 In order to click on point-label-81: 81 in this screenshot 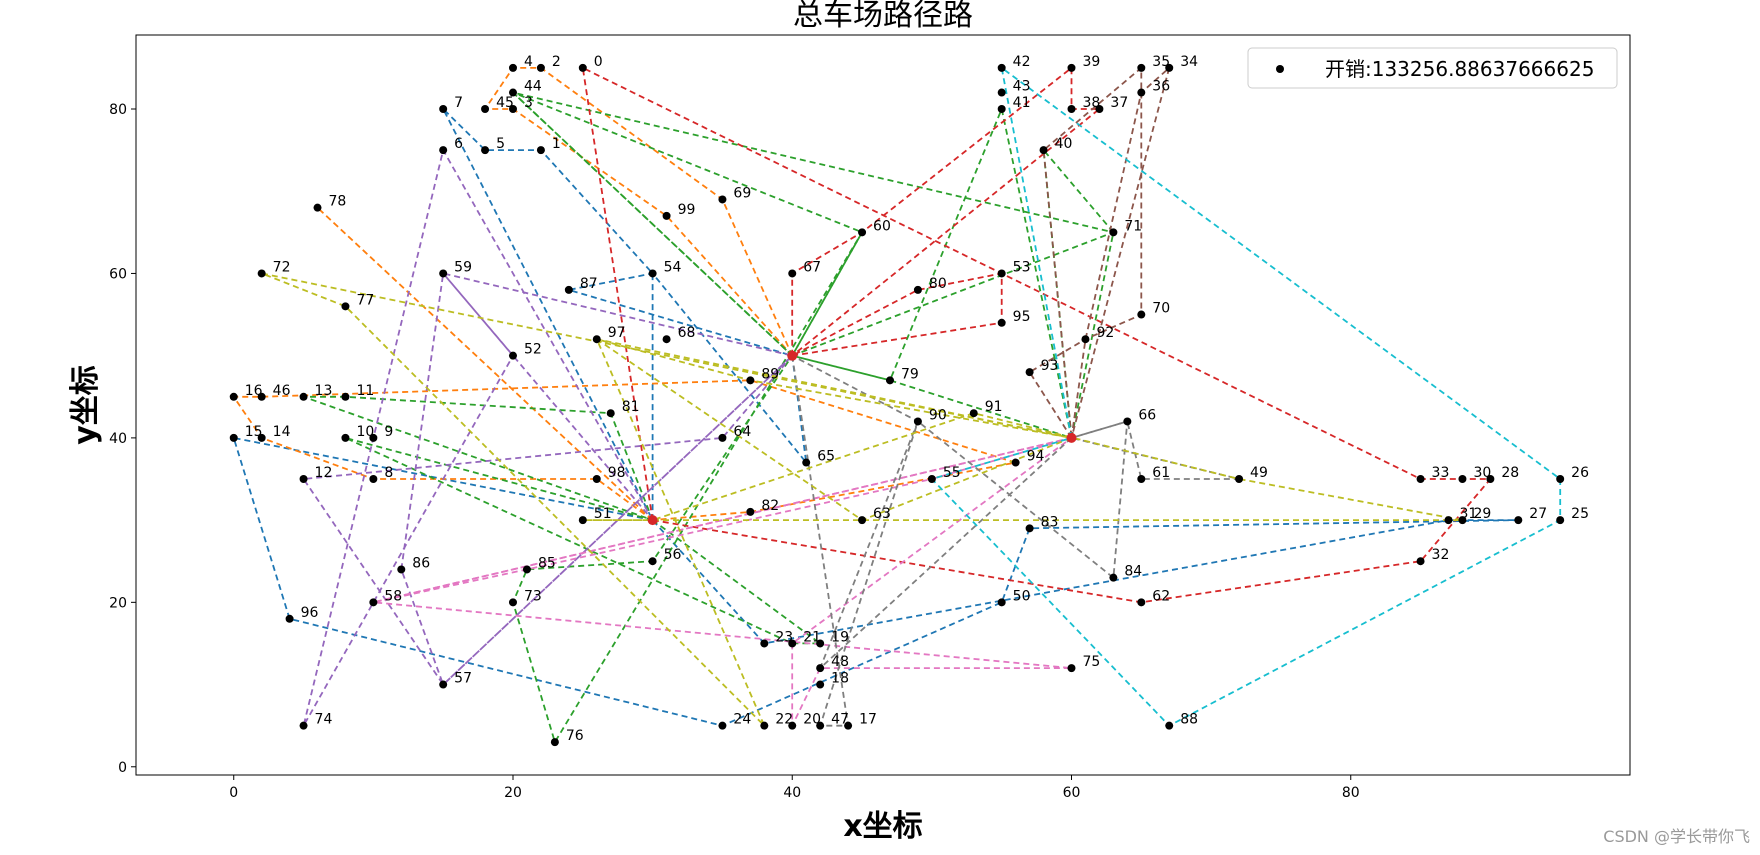, I will do `click(631, 407)`.